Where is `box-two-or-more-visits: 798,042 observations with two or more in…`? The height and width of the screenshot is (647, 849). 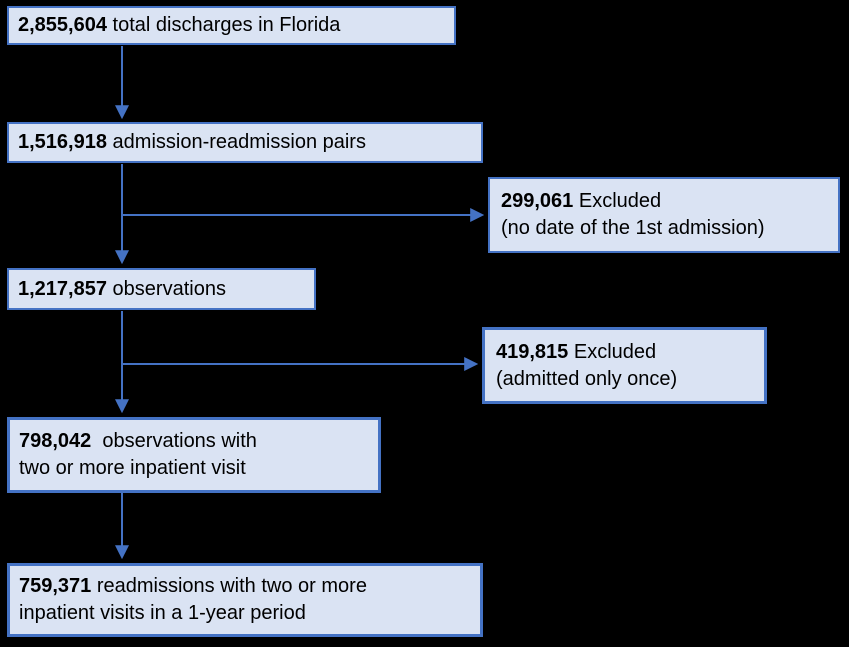
box-two-or-more-visits: 798,042 observations with two or more in… is located at coordinates (194, 455).